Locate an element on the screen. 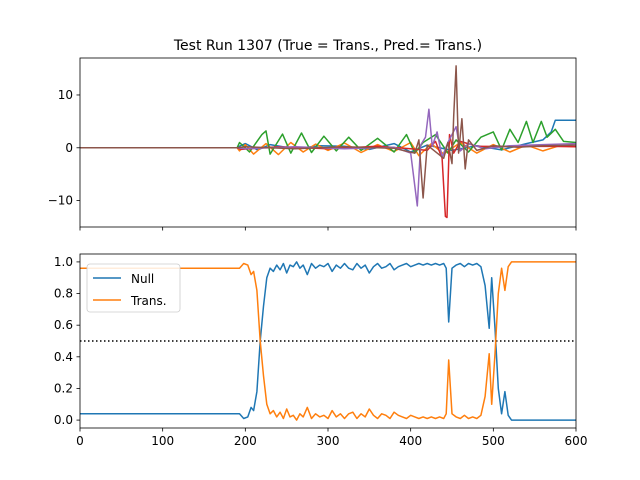 The width and height of the screenshot is (640, 480). top-ytick-label: −10 is located at coordinates (60, 201).